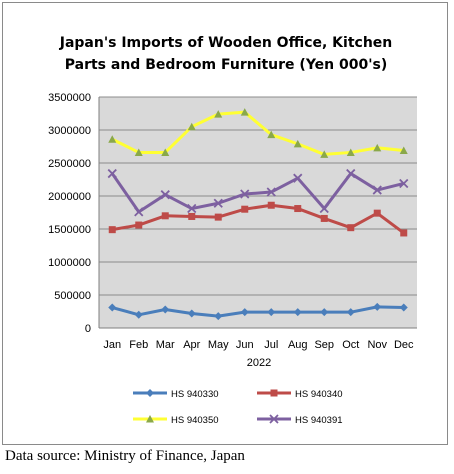 This screenshot has height=474, width=454. I want to click on y-tick-label: 0, so click(88, 329).